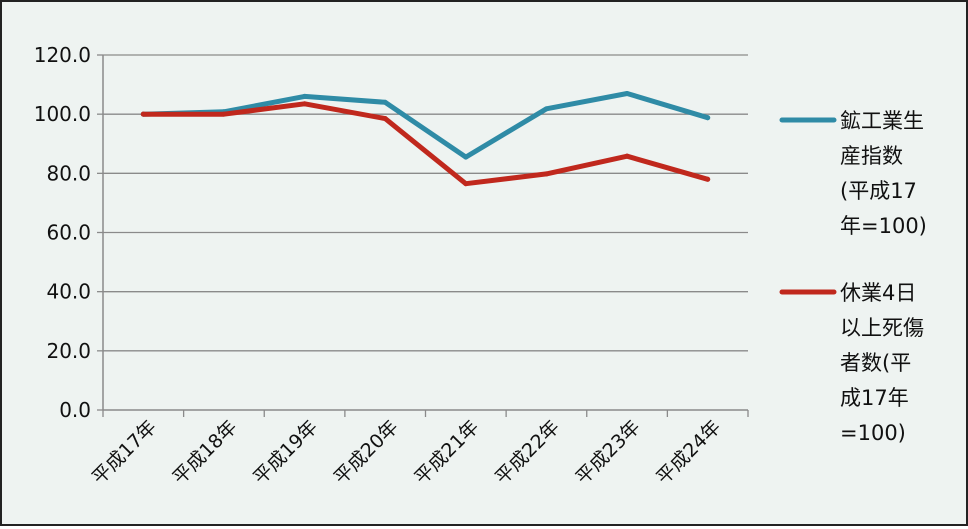  I want to click on legend-label-line: 者数(平, so click(875, 363).